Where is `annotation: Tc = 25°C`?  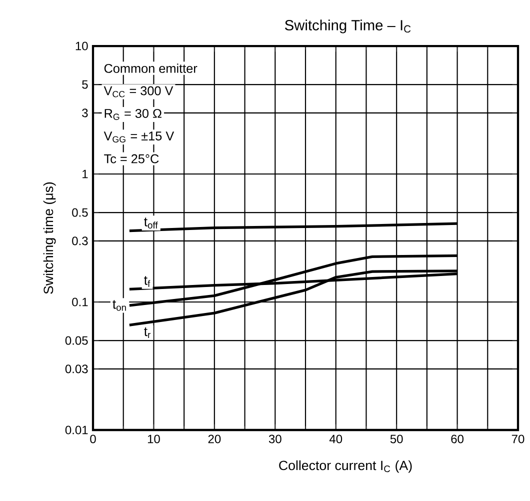
annotation: Tc = 25°C is located at coordinates (131, 159).